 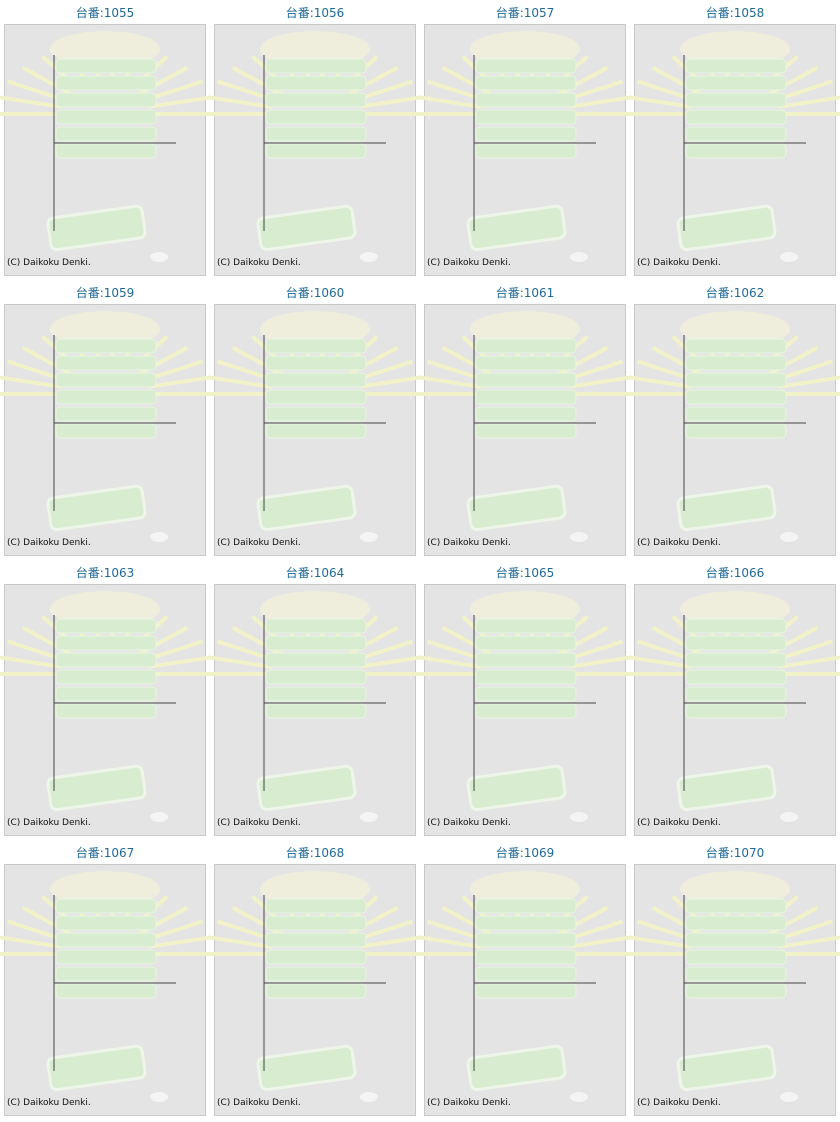 What do you see at coordinates (315, 420) in the screenshot?
I see `chart-panel: 台番:1060 (C) Daikoku Denki.` at bounding box center [315, 420].